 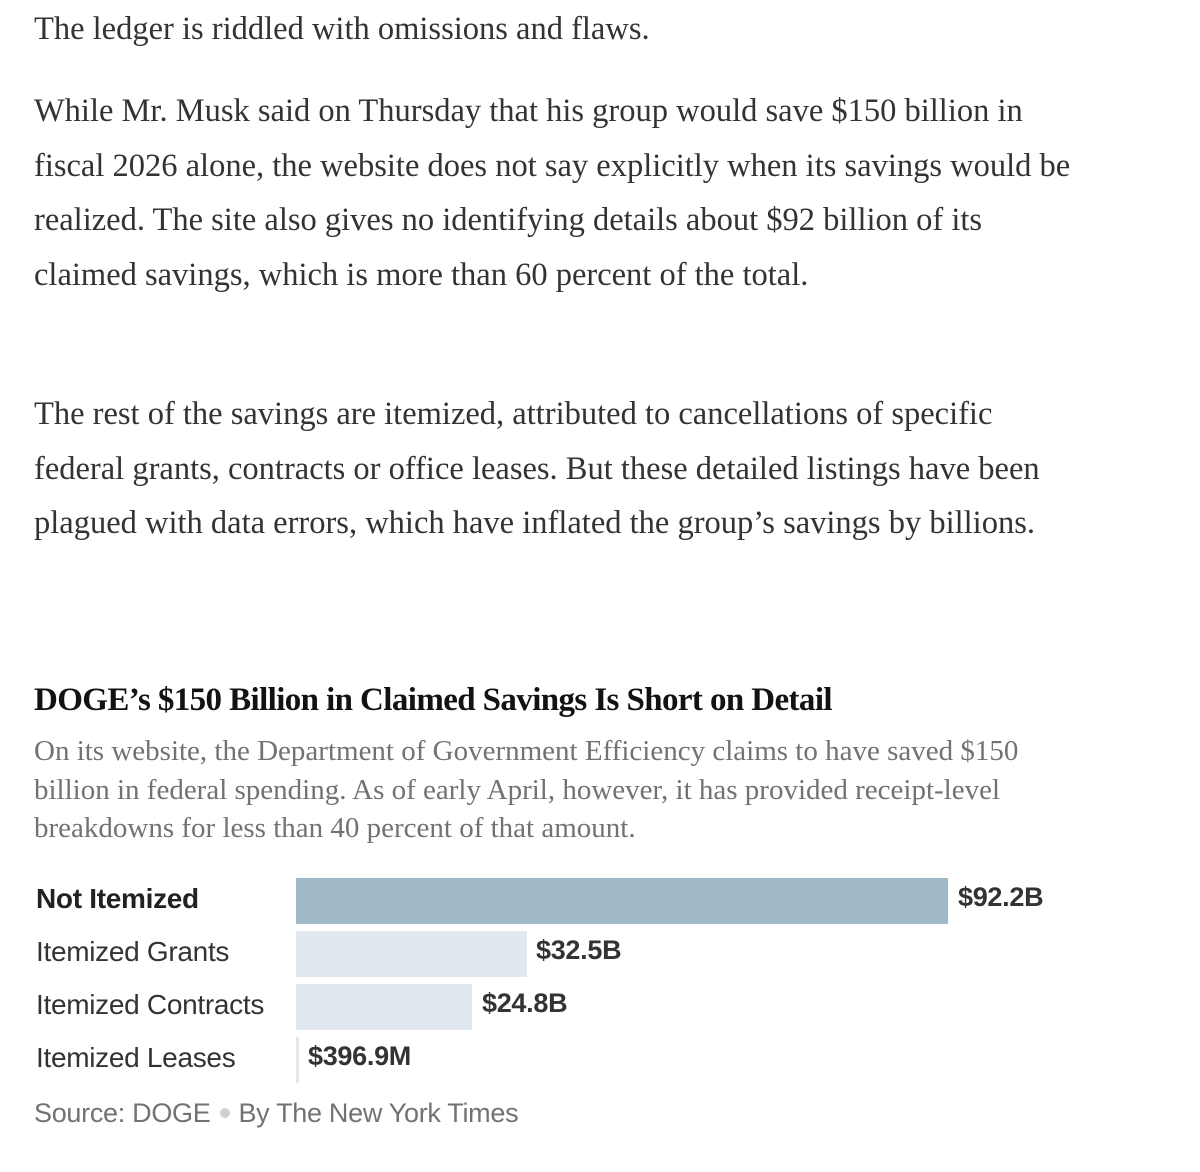 I want to click on bar-value: $24.8B, so click(x=525, y=1003).